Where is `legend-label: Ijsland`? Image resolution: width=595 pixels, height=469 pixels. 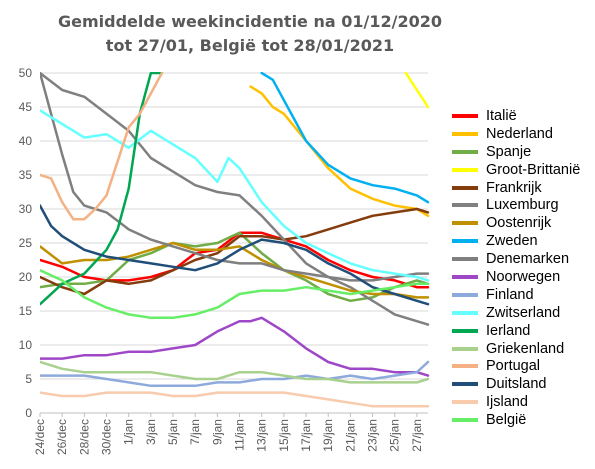
legend-label: Ijsland is located at coordinates (507, 402).